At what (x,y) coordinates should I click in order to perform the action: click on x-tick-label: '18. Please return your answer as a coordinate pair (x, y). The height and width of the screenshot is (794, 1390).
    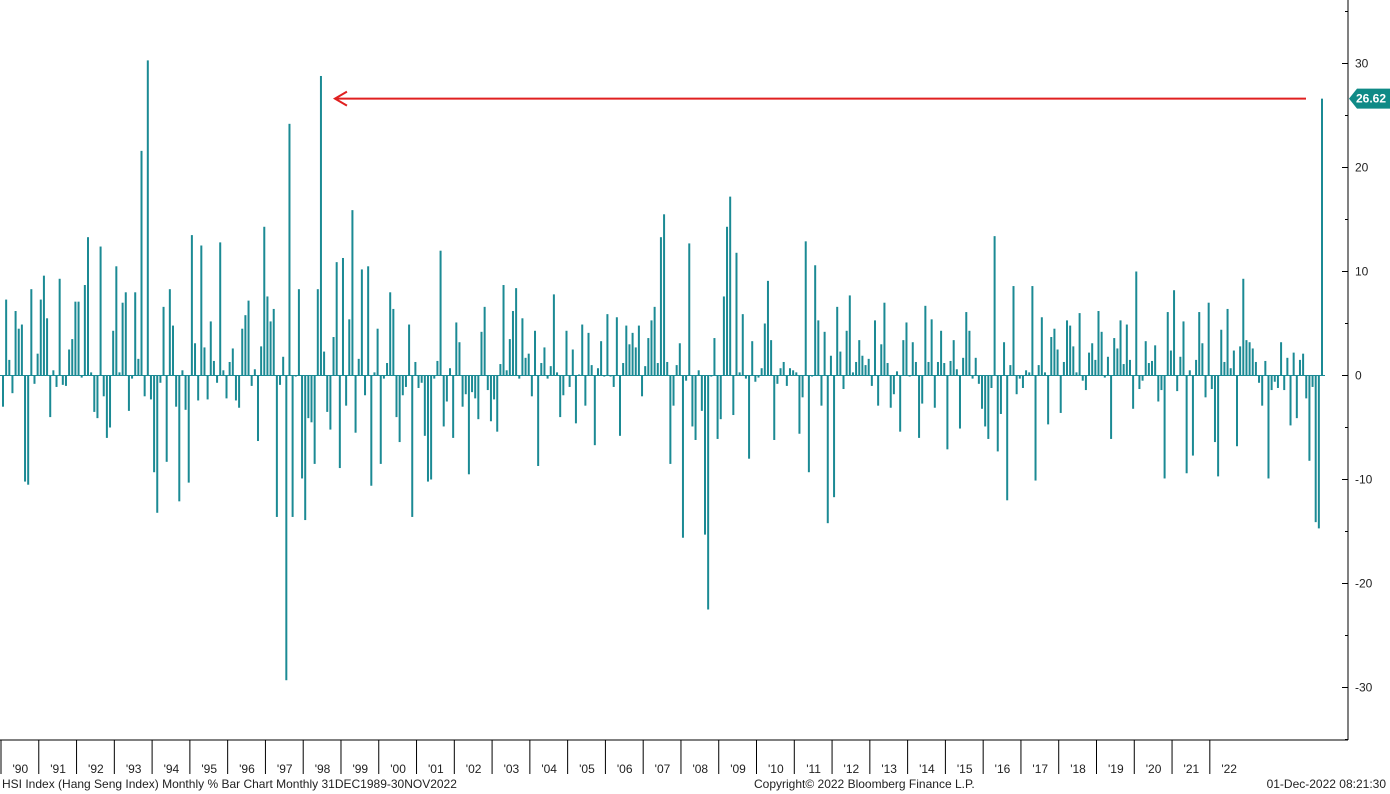
    Looking at the image, I should click on (1078, 769).